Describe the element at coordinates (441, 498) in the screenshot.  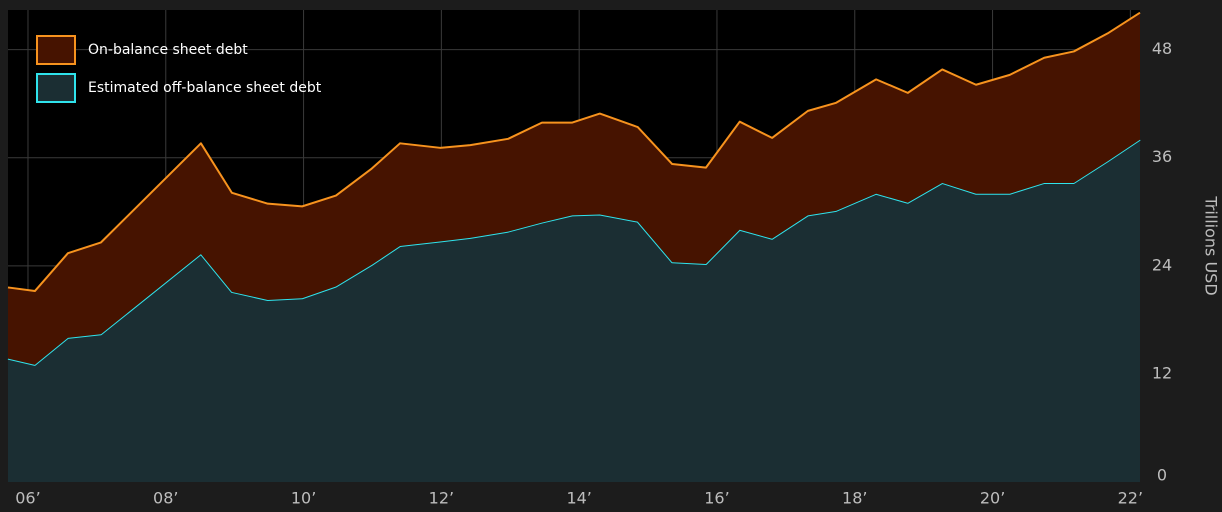
I see `x-tick-label: 12’` at that location.